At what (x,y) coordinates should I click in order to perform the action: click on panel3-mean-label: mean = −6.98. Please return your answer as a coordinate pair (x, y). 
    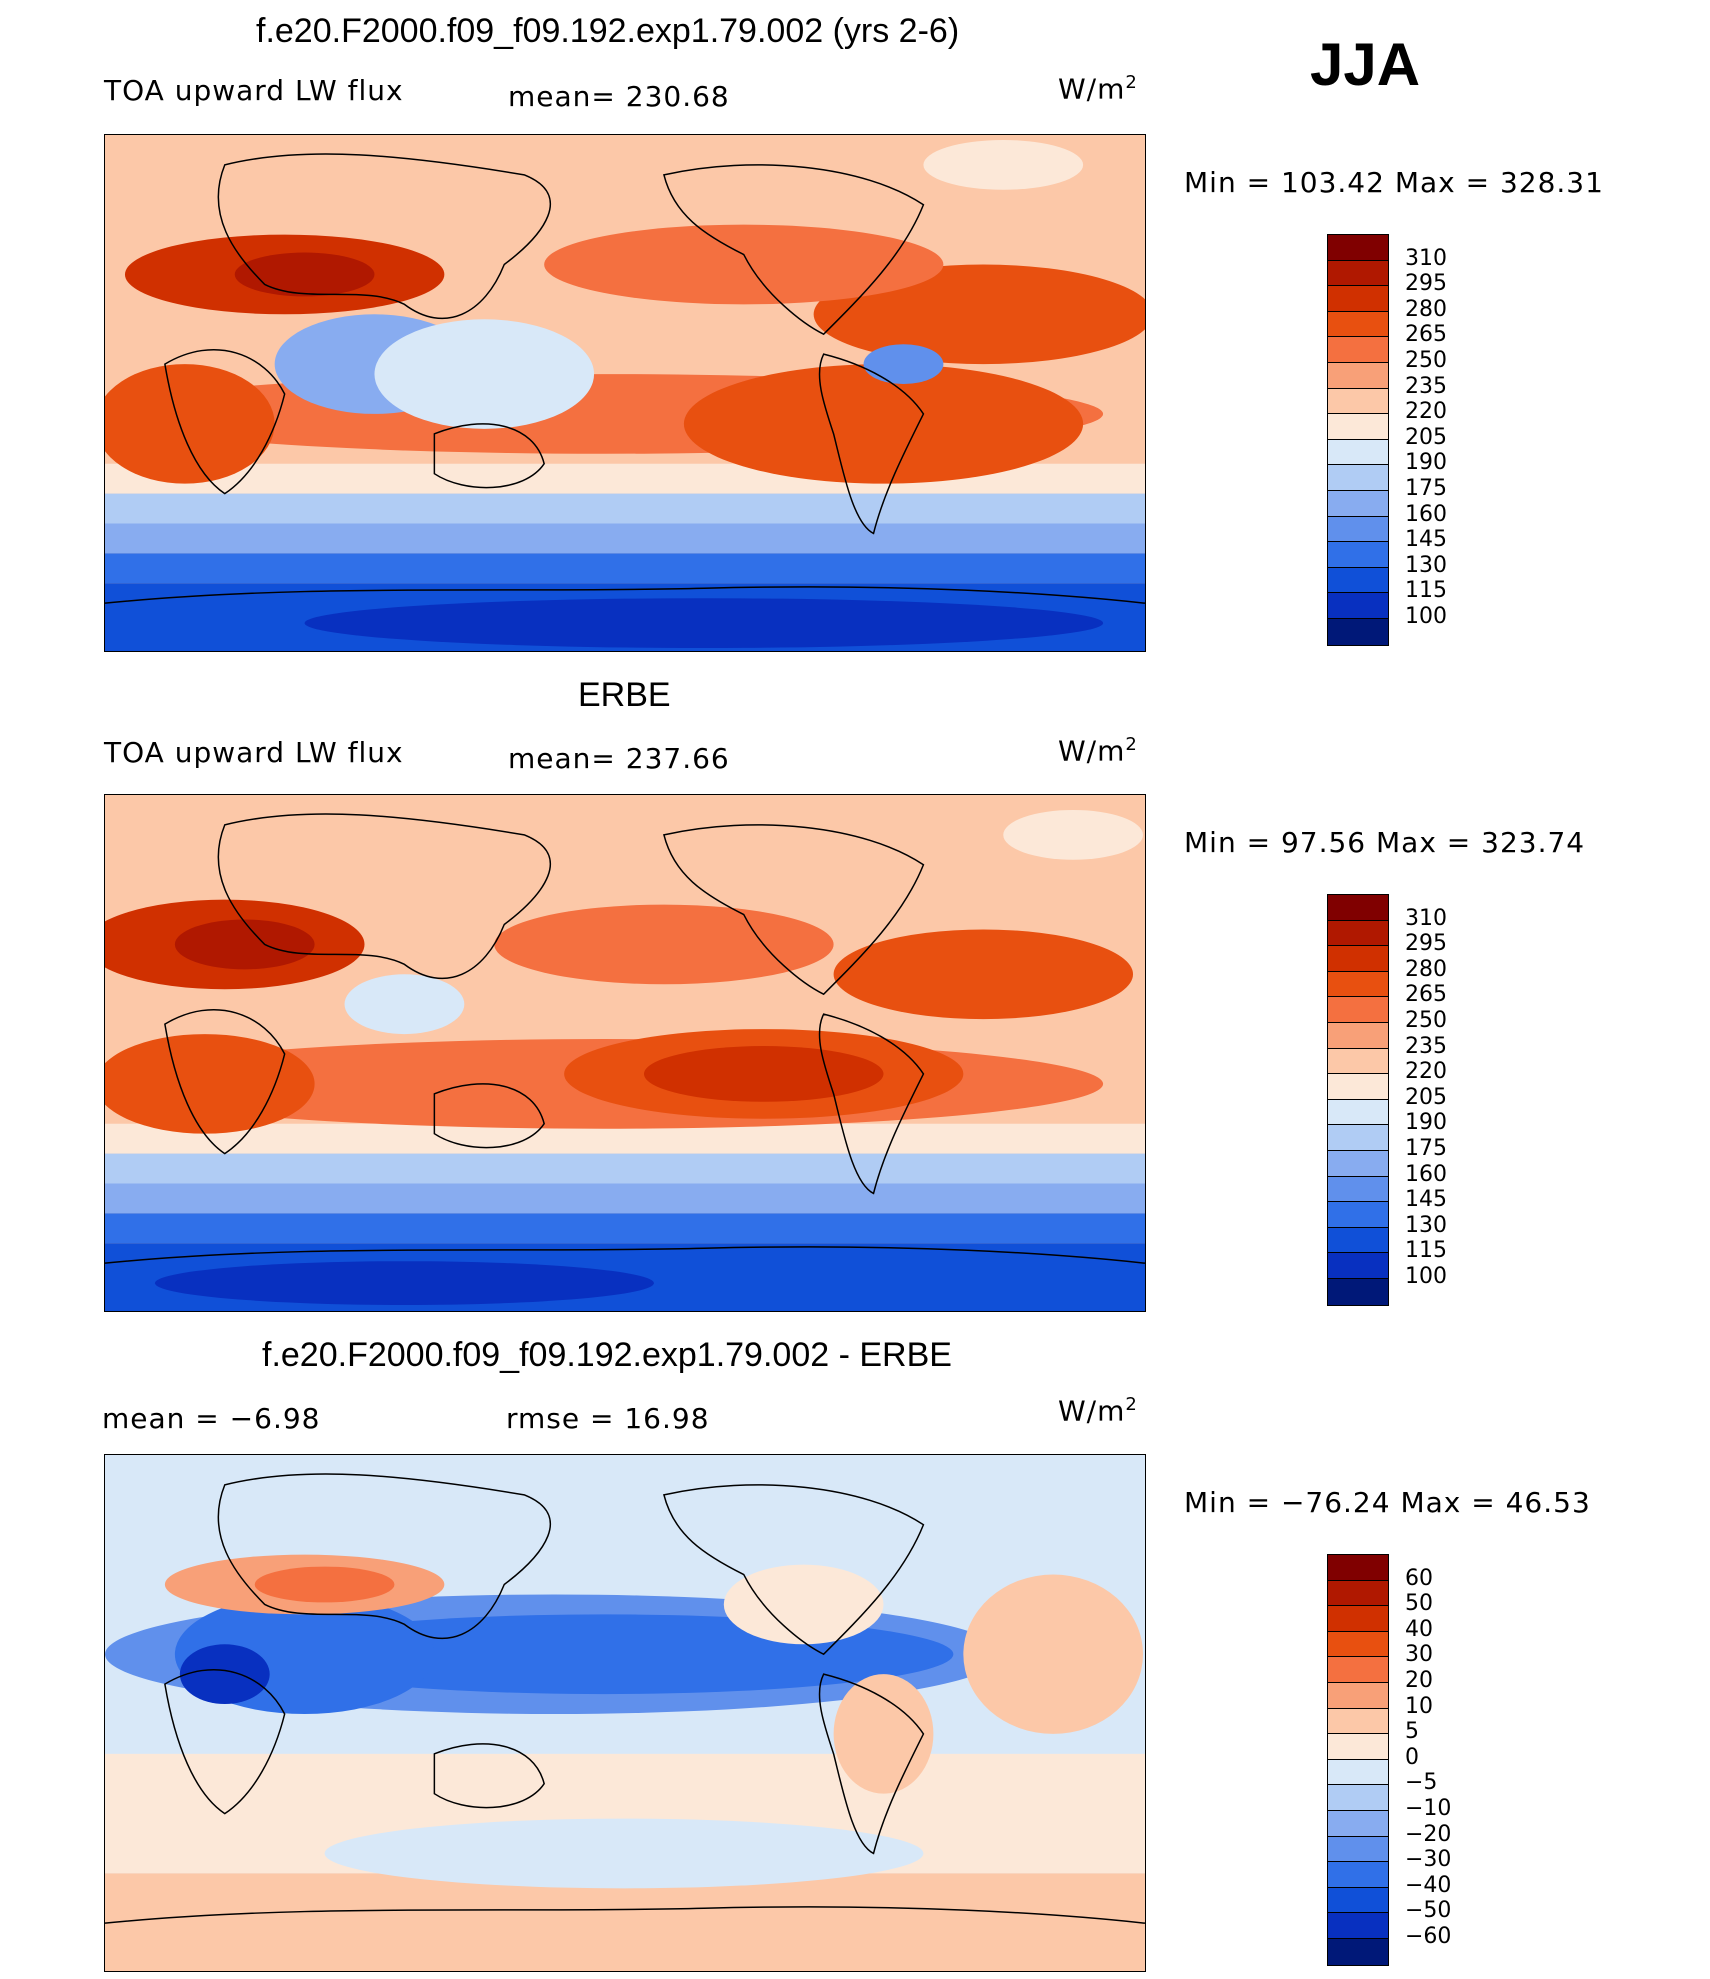
    Looking at the image, I should click on (211, 1418).